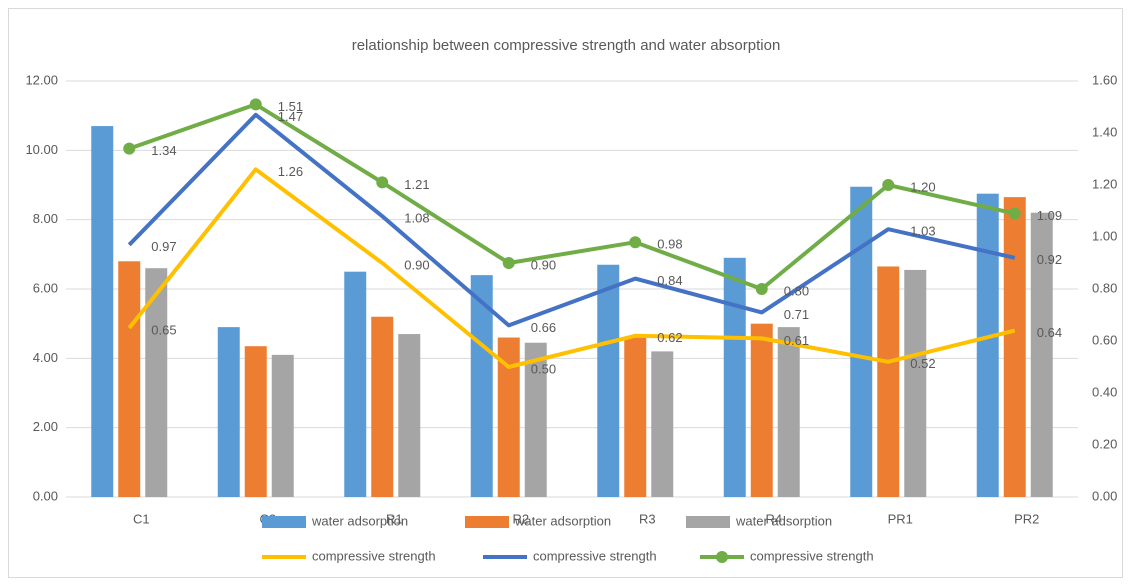 The width and height of the screenshot is (1131, 585). Describe the element at coordinates (922, 186) in the screenshot. I see `data-label: 1.20` at that location.